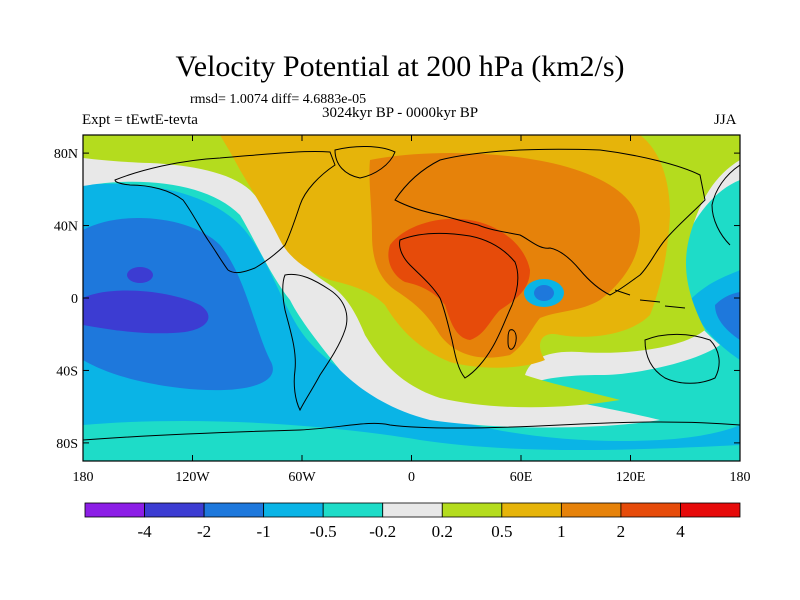 The height and width of the screenshot is (600, 800). What do you see at coordinates (400, 113) in the screenshot?
I see `period-label: 3024kyr BP - 0000kyr BP` at bounding box center [400, 113].